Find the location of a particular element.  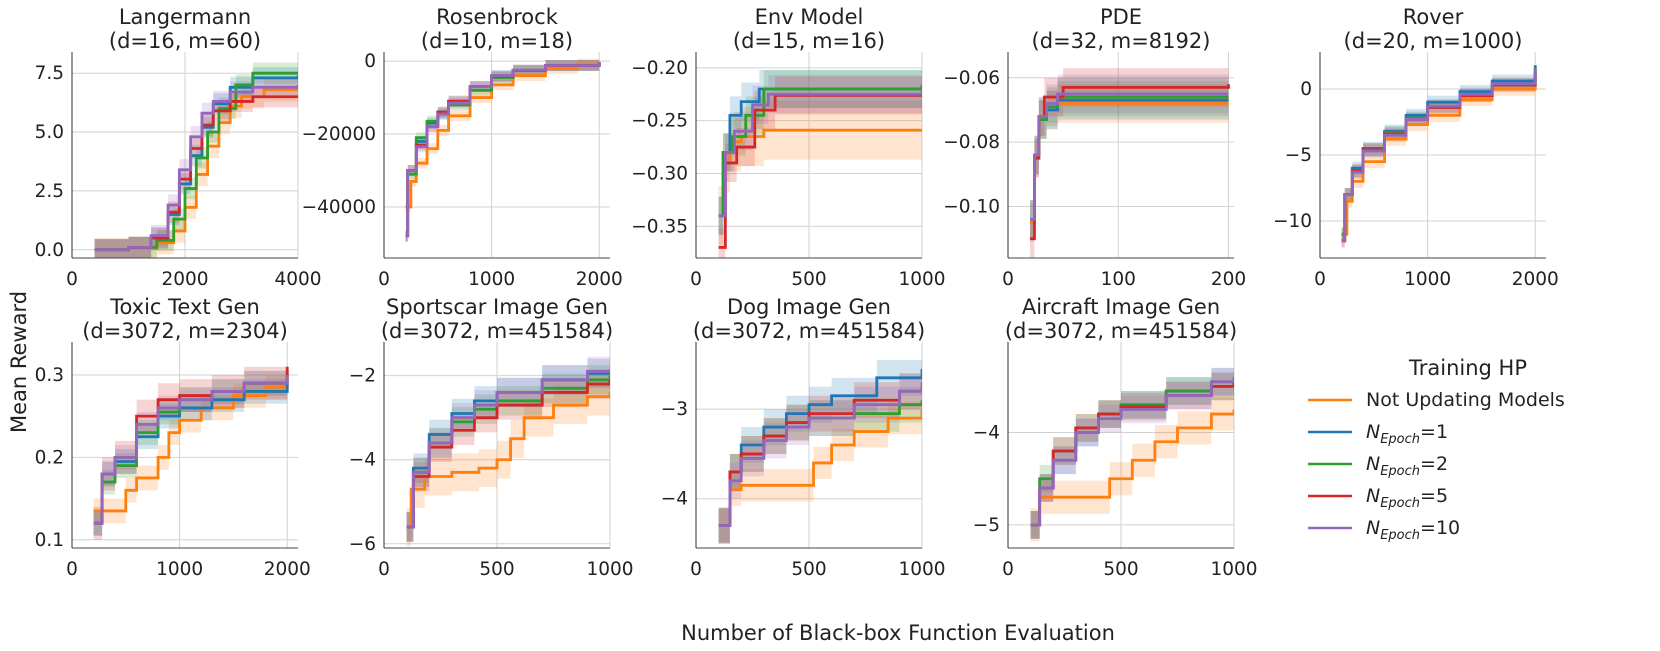

subplot-pde: 0 100 200 −0.10 −0.08 −0.06 PDE(d=32, m=8192) is located at coordinates (1094, 147).